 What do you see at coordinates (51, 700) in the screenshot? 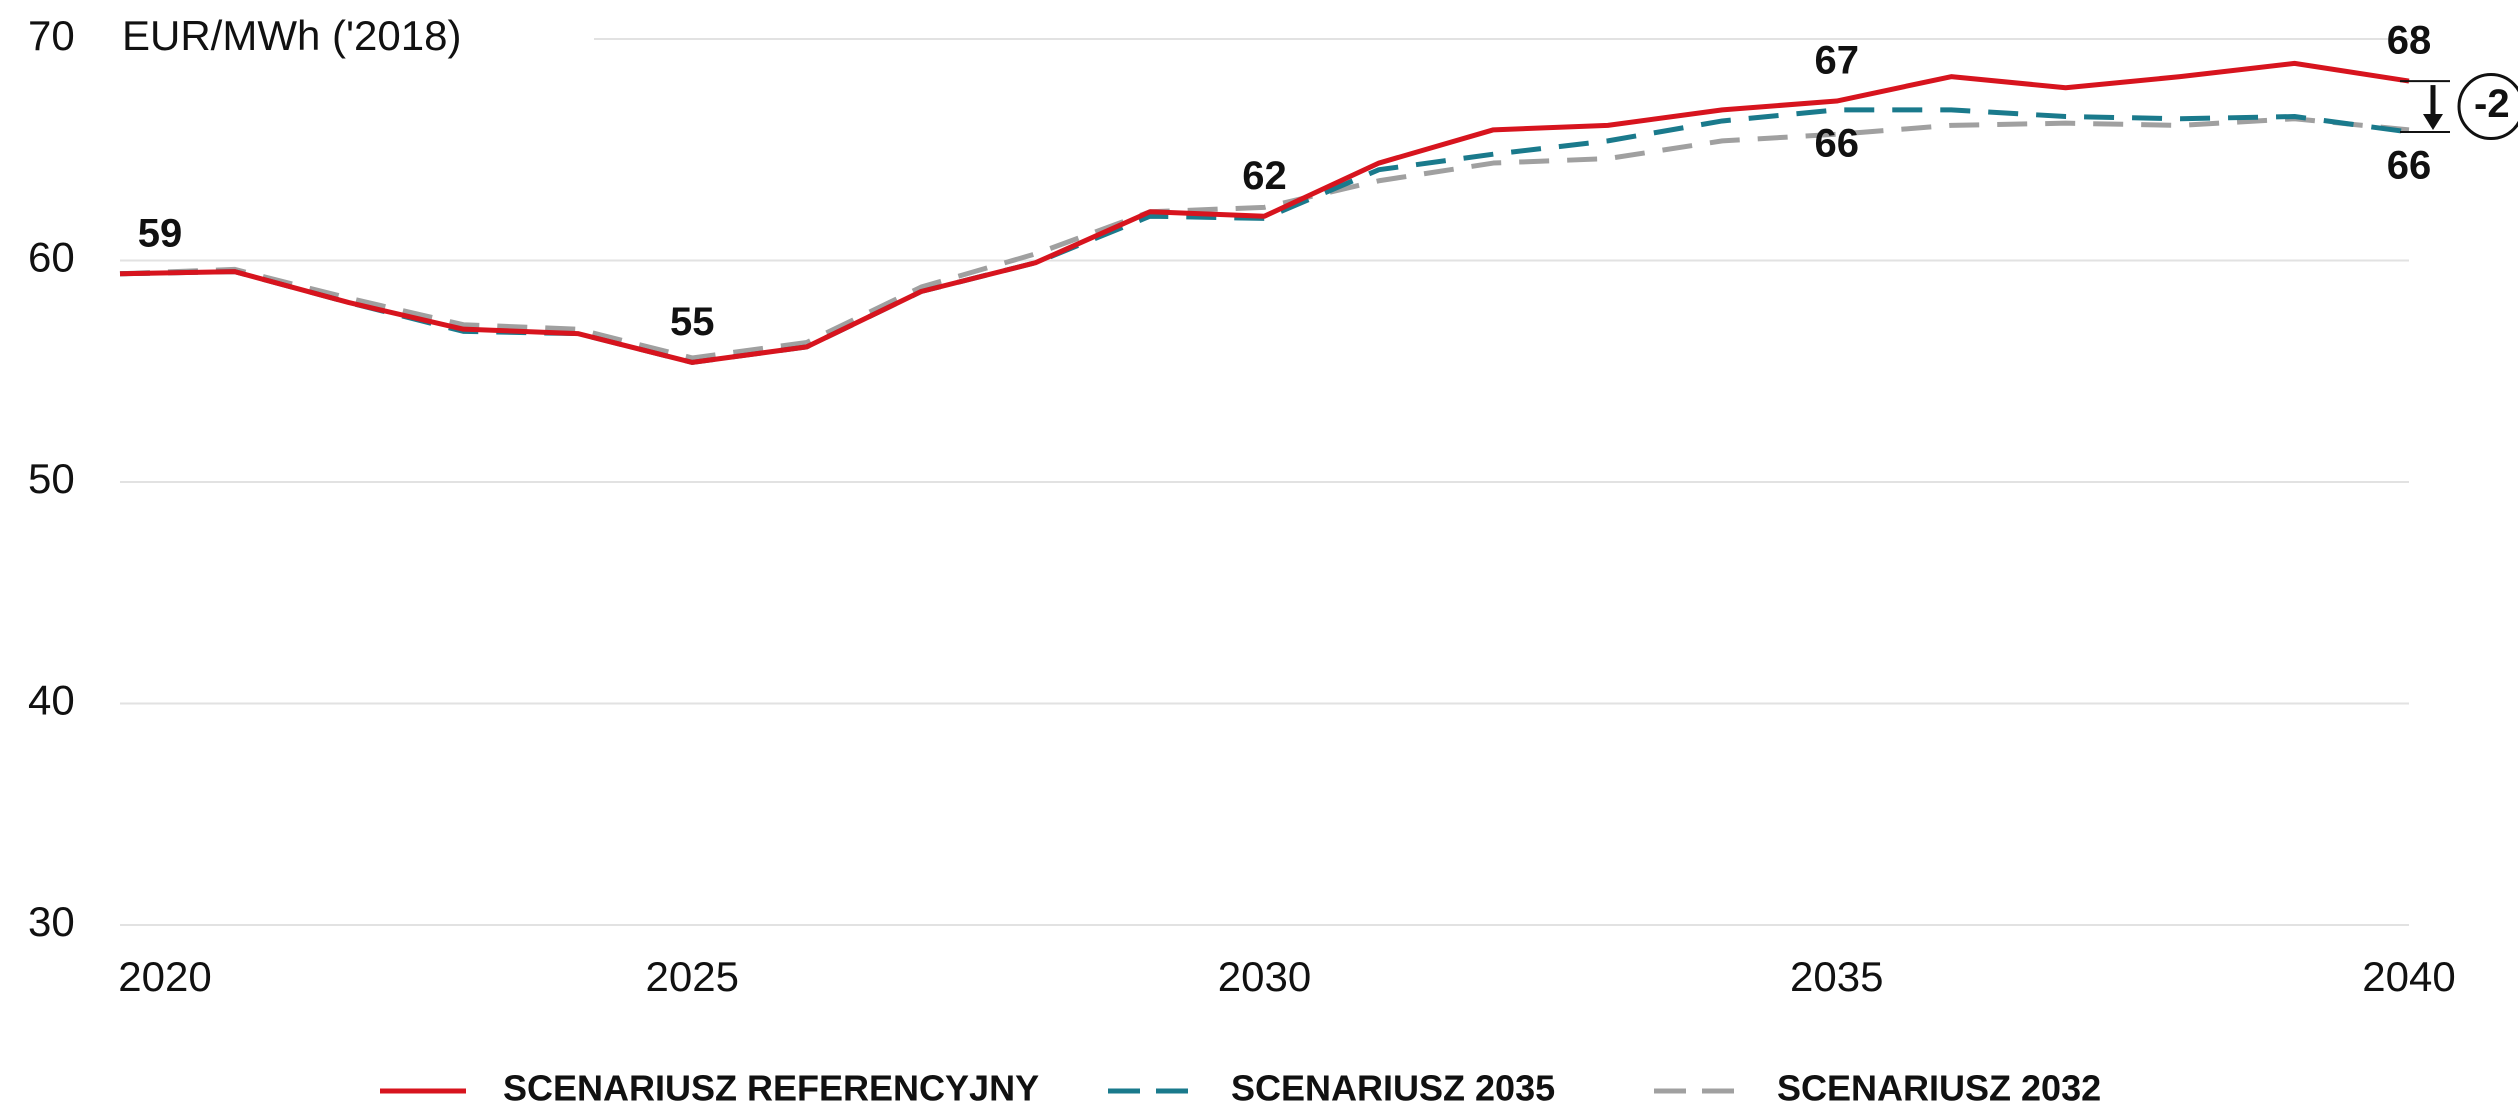
I see `y-tick-label: 40` at bounding box center [51, 700].